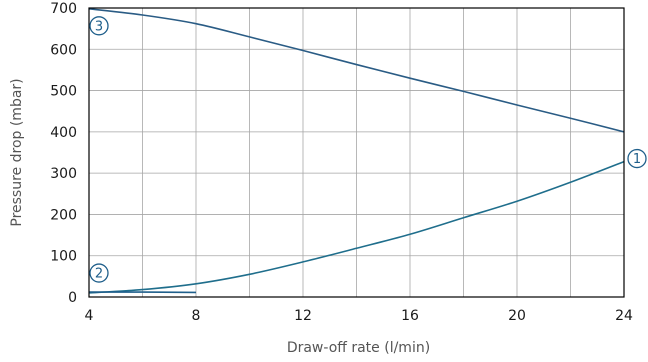 Image resolution: width=648 pixels, height=362 pixels. What do you see at coordinates (517, 316) in the screenshot?
I see `x-tick-label: 20` at bounding box center [517, 316].